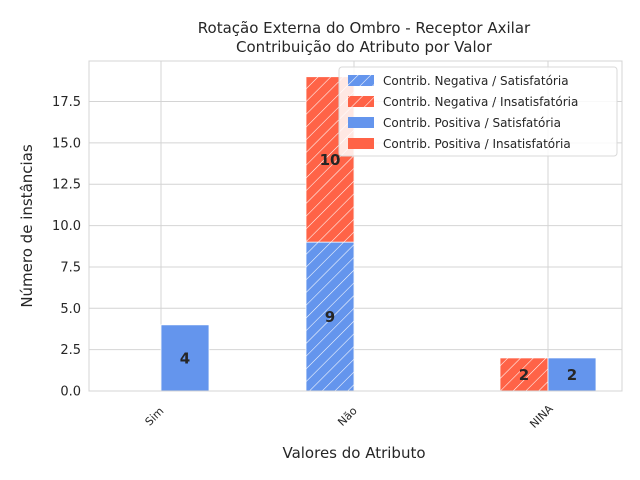 Image resolution: width=640 pixels, height=480 pixels. Describe the element at coordinates (66, 185) in the screenshot. I see `y-tick-label: 12.5` at that location.